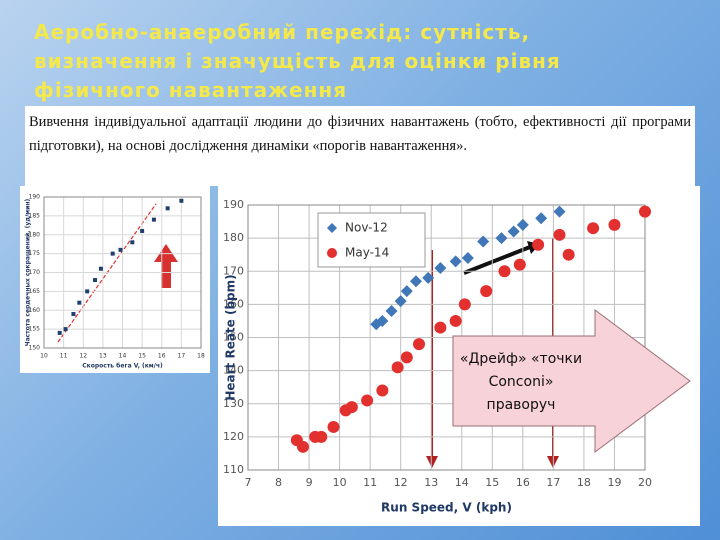 The height and width of the screenshot is (540, 720). What do you see at coordinates (35, 253) in the screenshot?
I see `y-tick-label: 175` at bounding box center [35, 253].